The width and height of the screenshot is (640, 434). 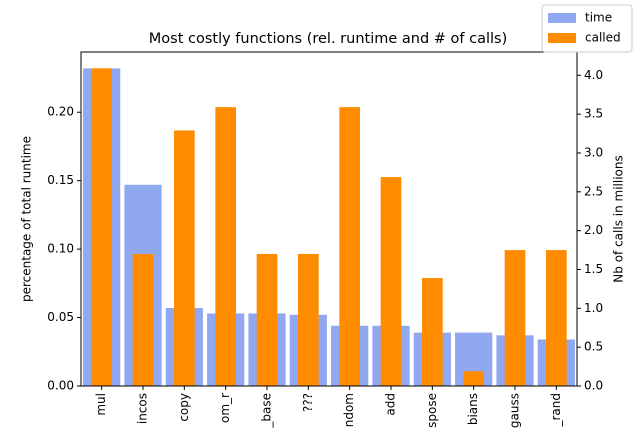 I want to click on x-tick-label: gauss, so click(x=515, y=410).